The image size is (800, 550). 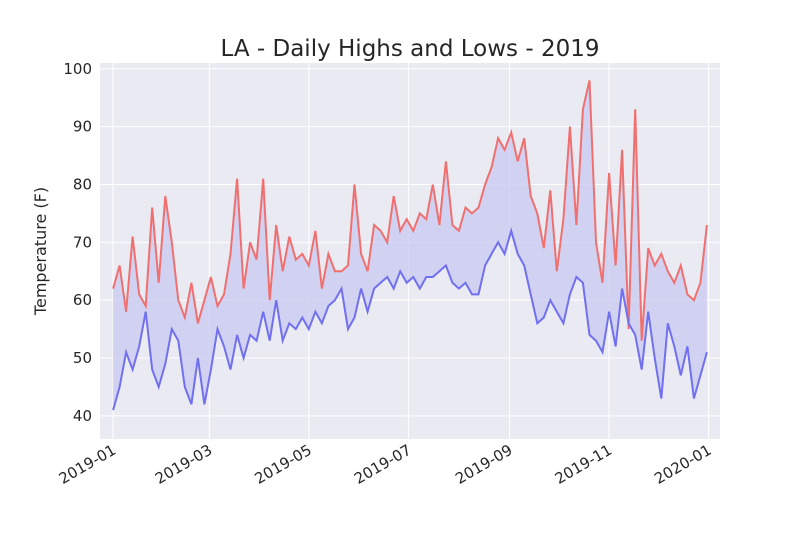 What do you see at coordinates (483, 464) in the screenshot?
I see `x-tick-label: 2019-09` at bounding box center [483, 464].